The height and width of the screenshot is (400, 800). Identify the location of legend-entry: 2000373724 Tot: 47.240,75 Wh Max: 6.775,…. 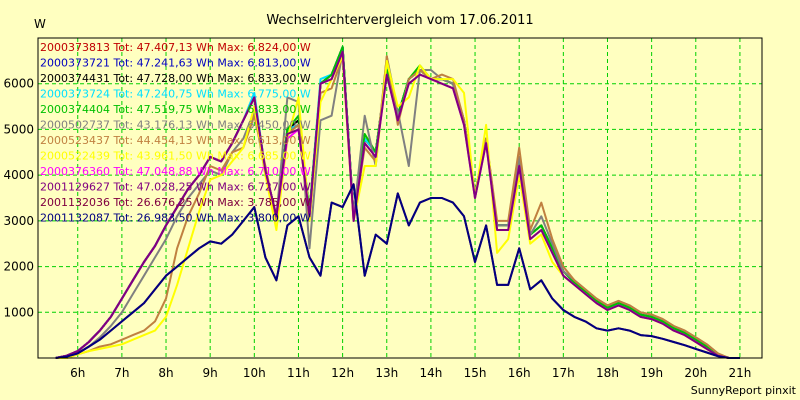
(175, 94).